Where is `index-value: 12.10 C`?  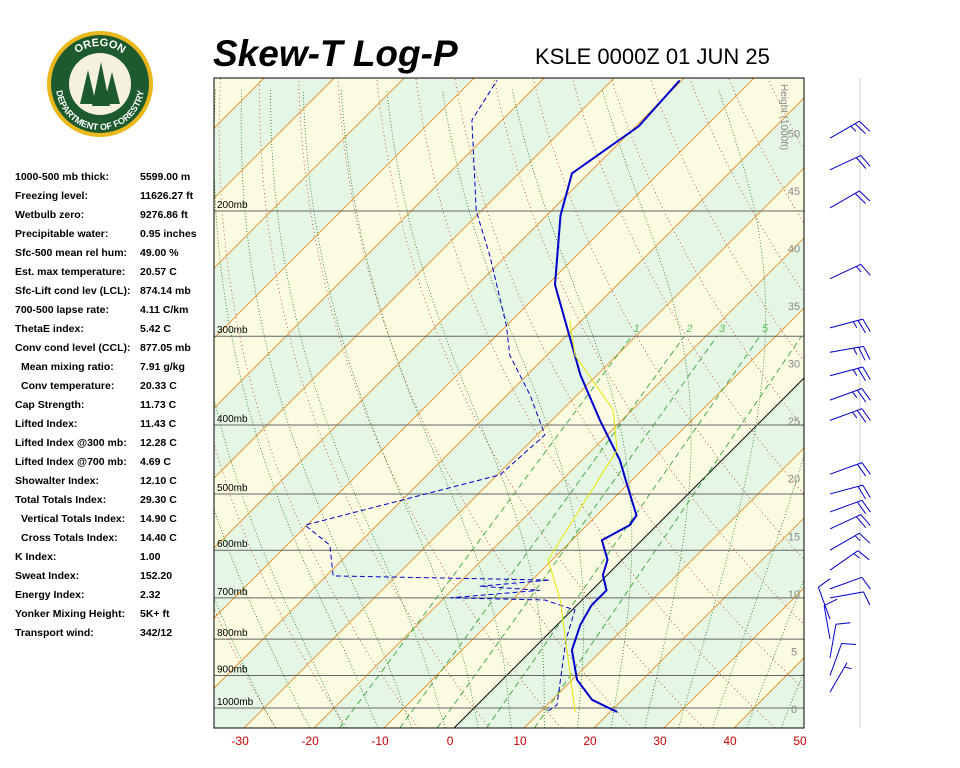
index-value: 12.10 C is located at coordinates (158, 481).